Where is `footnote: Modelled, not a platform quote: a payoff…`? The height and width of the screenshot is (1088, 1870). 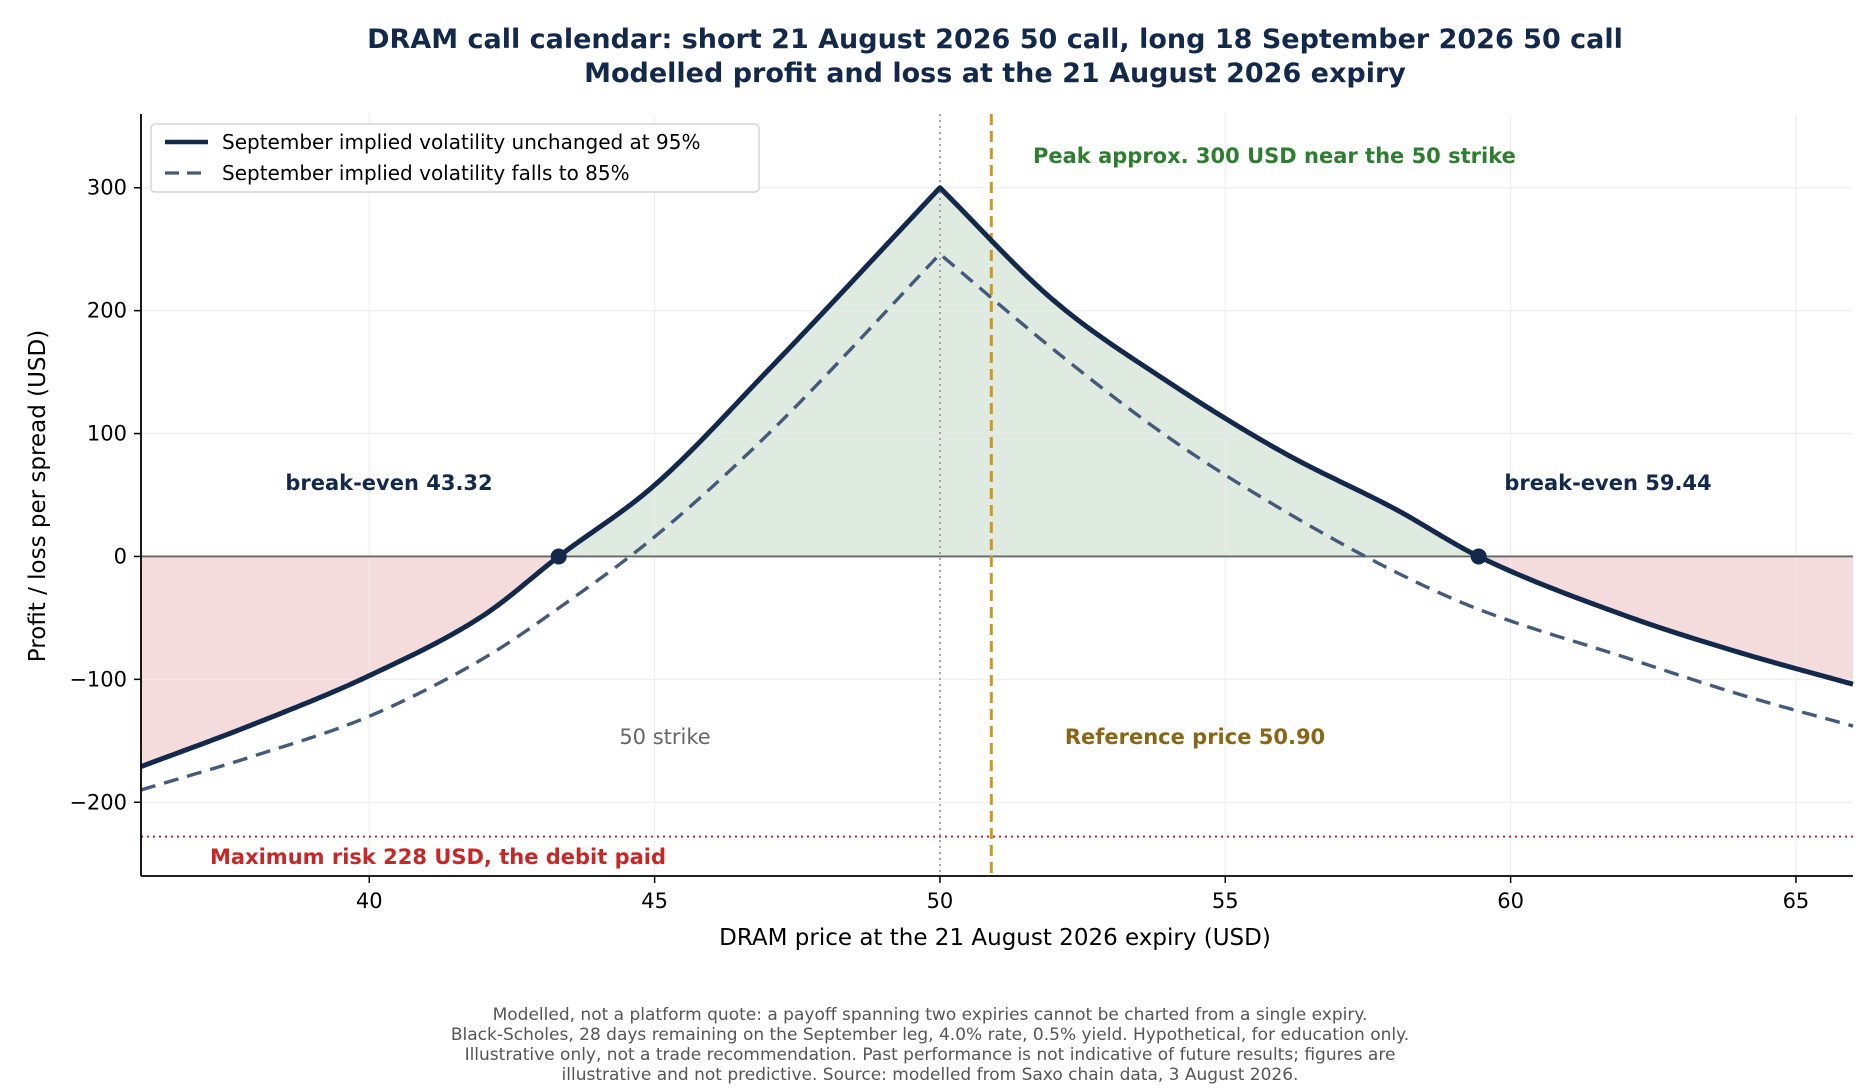
footnote: Modelled, not a platform quote: a payoff… is located at coordinates (930, 1045).